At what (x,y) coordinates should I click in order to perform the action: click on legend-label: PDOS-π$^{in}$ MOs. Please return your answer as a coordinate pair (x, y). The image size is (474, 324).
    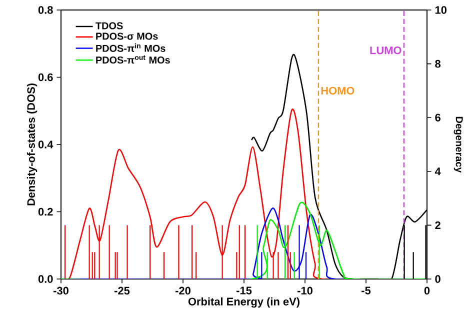
    Looking at the image, I should click on (131, 47).